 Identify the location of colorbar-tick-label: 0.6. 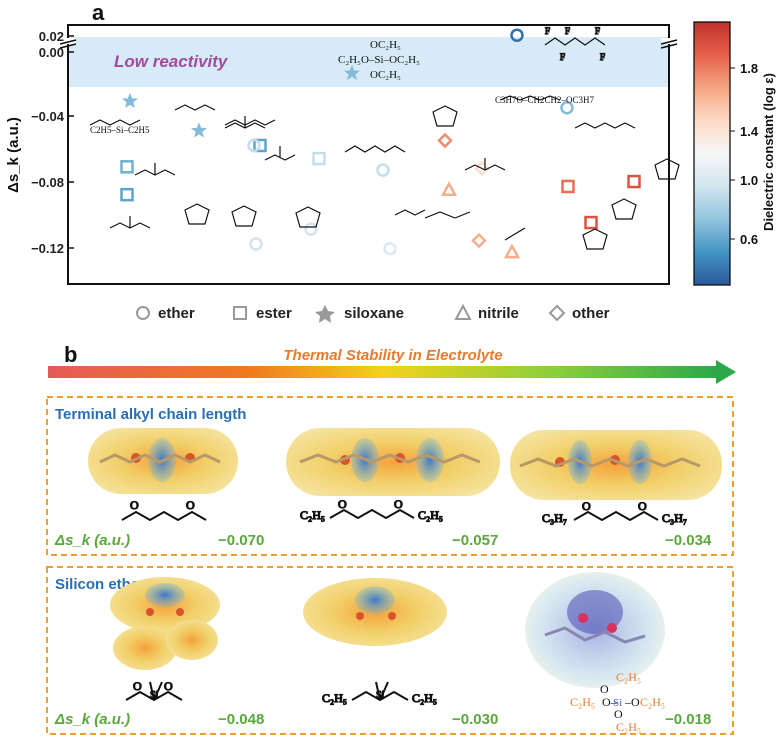
(749, 239).